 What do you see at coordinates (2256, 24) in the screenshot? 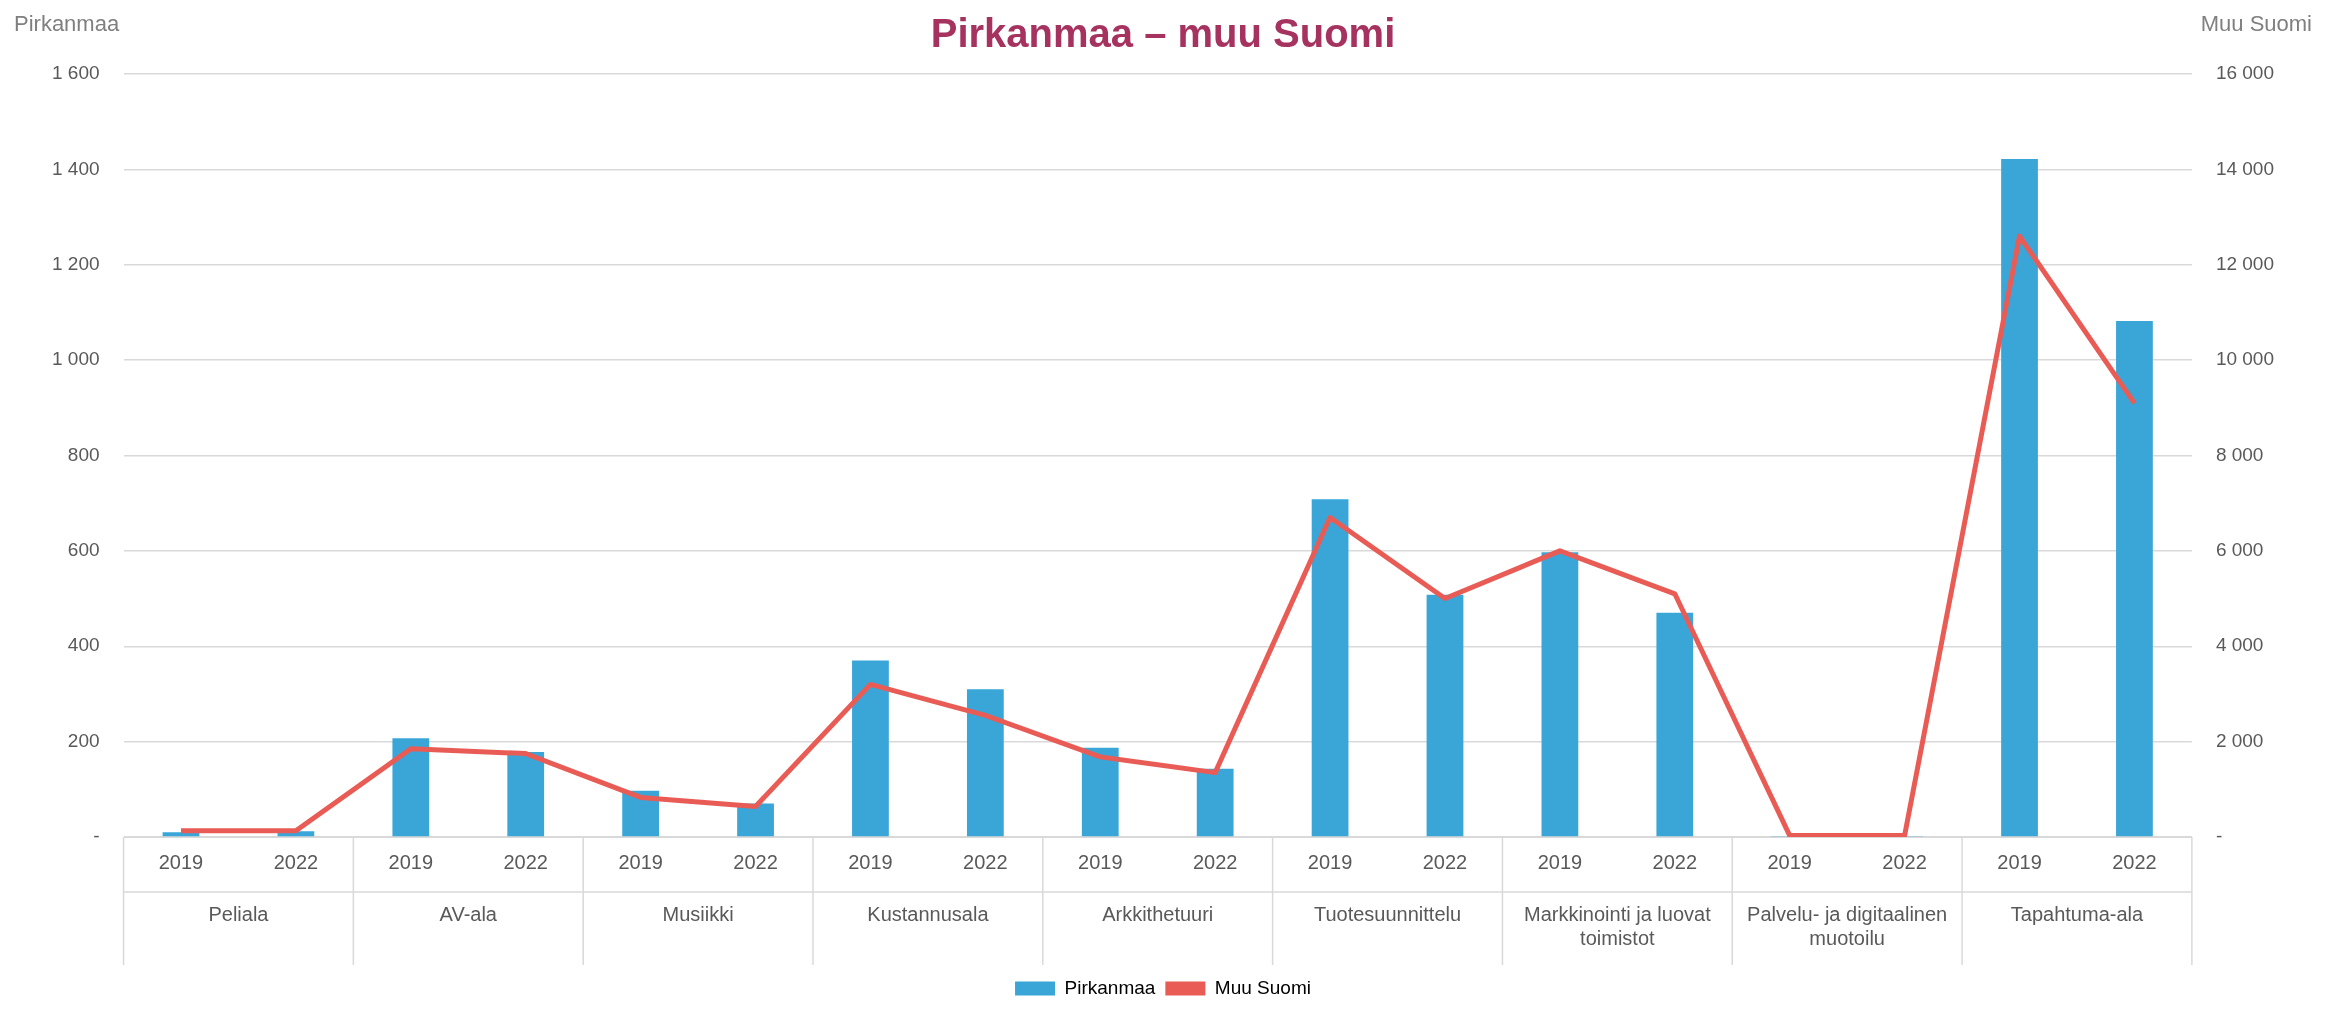
I see `y2-axis-title: Muu Suomi` at bounding box center [2256, 24].